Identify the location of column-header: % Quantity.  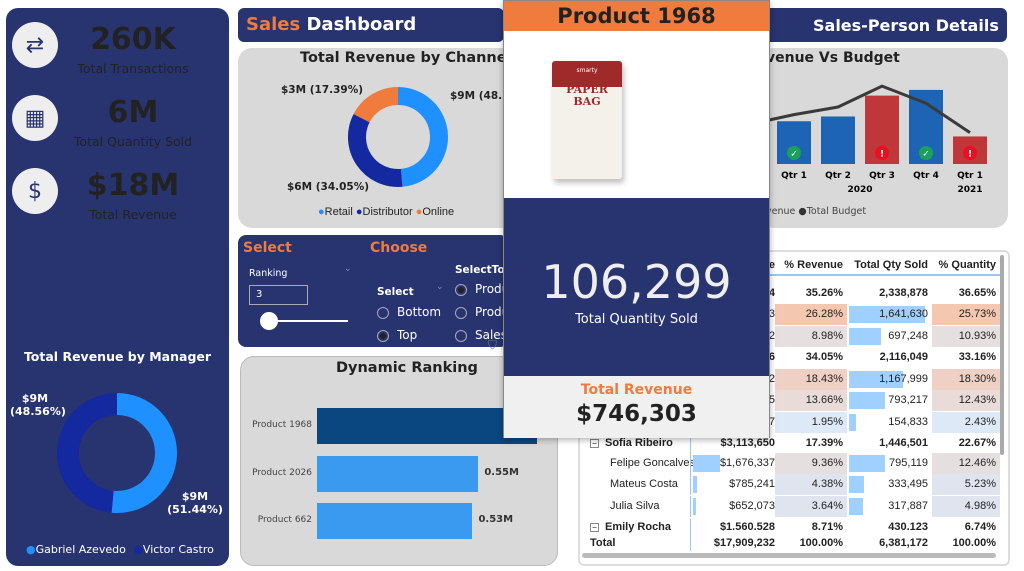
(967, 265).